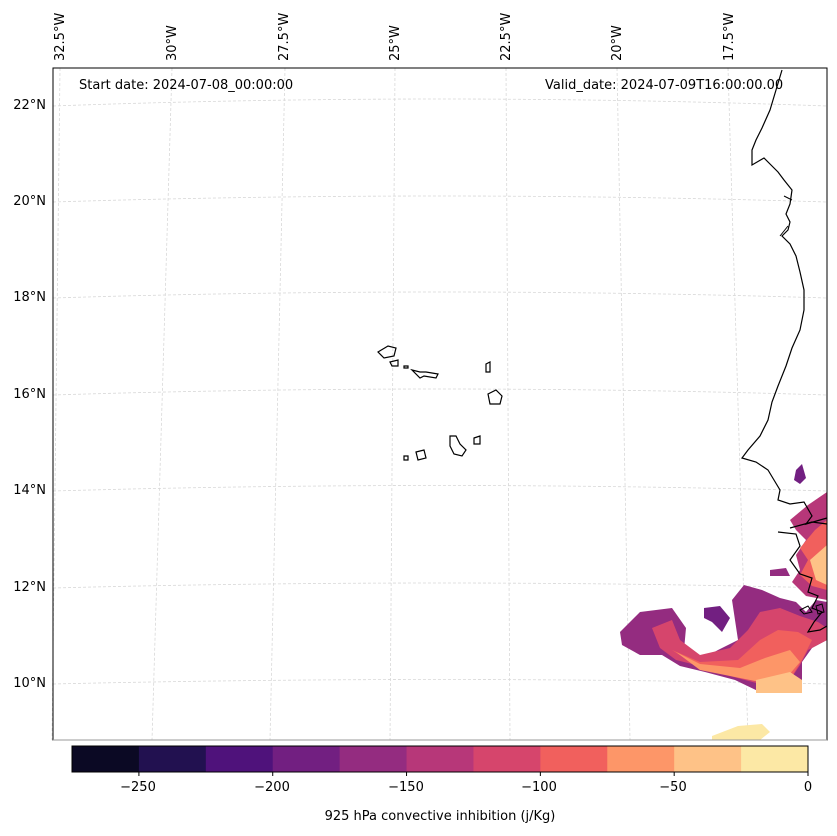  Describe the element at coordinates (406, 458) in the screenshot. I see `island-brava` at that location.